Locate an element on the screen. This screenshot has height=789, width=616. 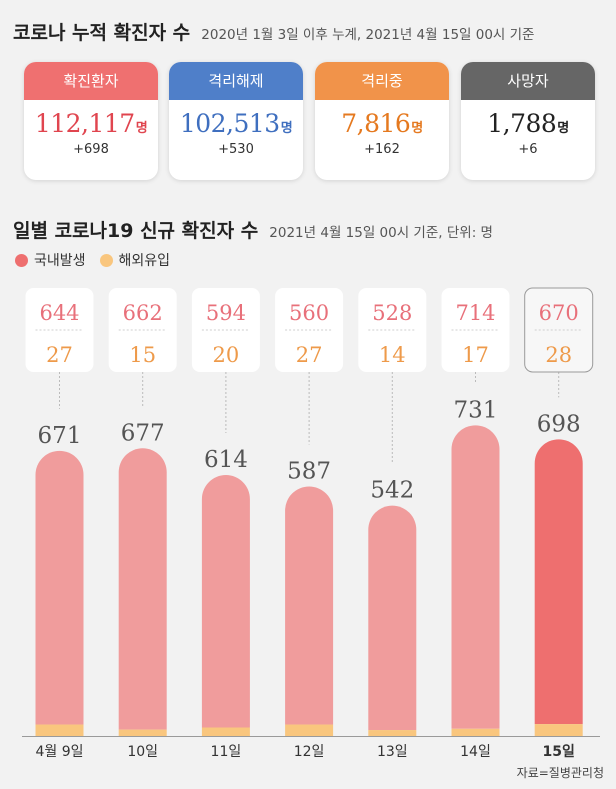
legend-swatch-imported is located at coordinates (106, 260).